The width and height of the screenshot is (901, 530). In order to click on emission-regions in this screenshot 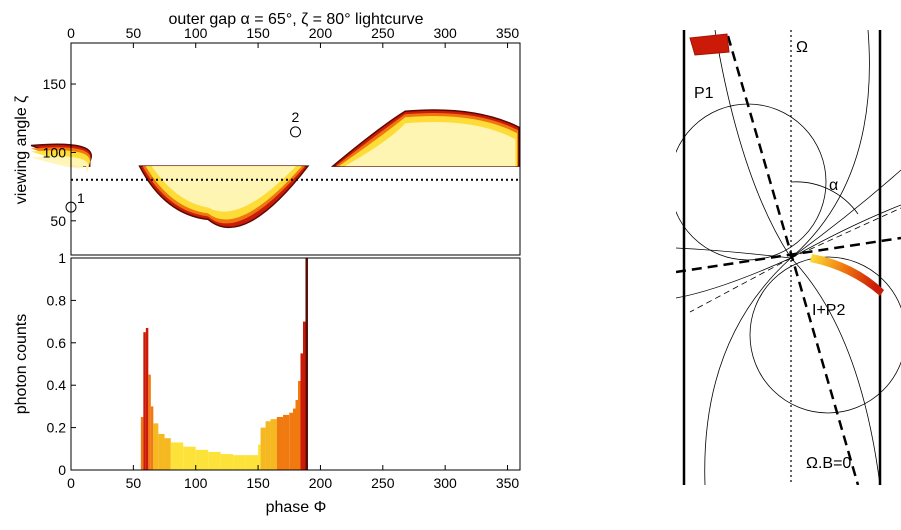, I will do `click(275, 169)`.